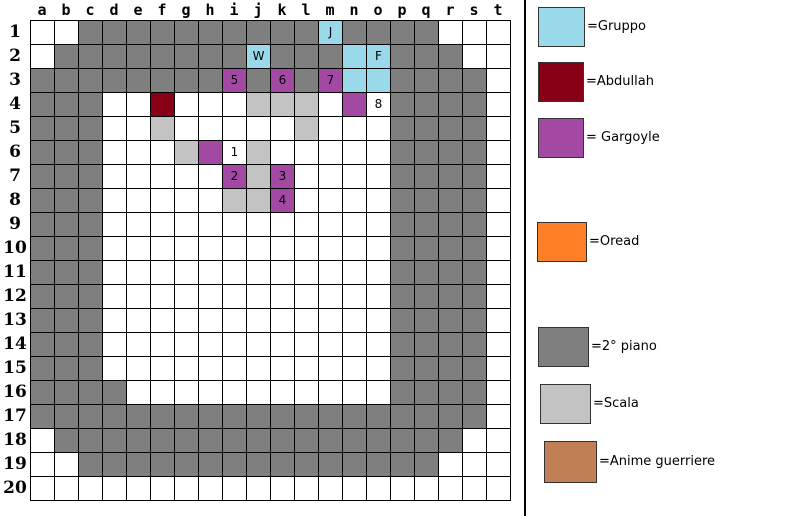 This screenshot has width=793, height=516. What do you see at coordinates (114, 416) in the screenshot?
I see `cell-second-floor-d17` at bounding box center [114, 416].